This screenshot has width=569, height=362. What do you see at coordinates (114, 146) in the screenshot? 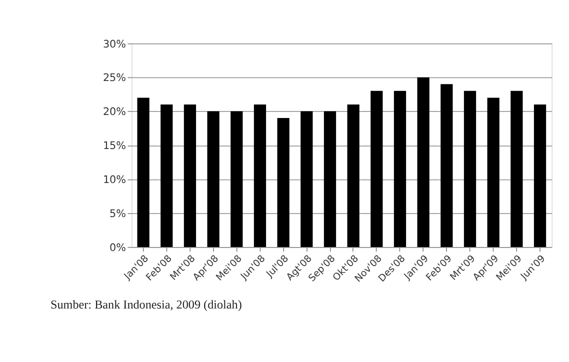
I see `y-tick-label: 15%` at bounding box center [114, 146].